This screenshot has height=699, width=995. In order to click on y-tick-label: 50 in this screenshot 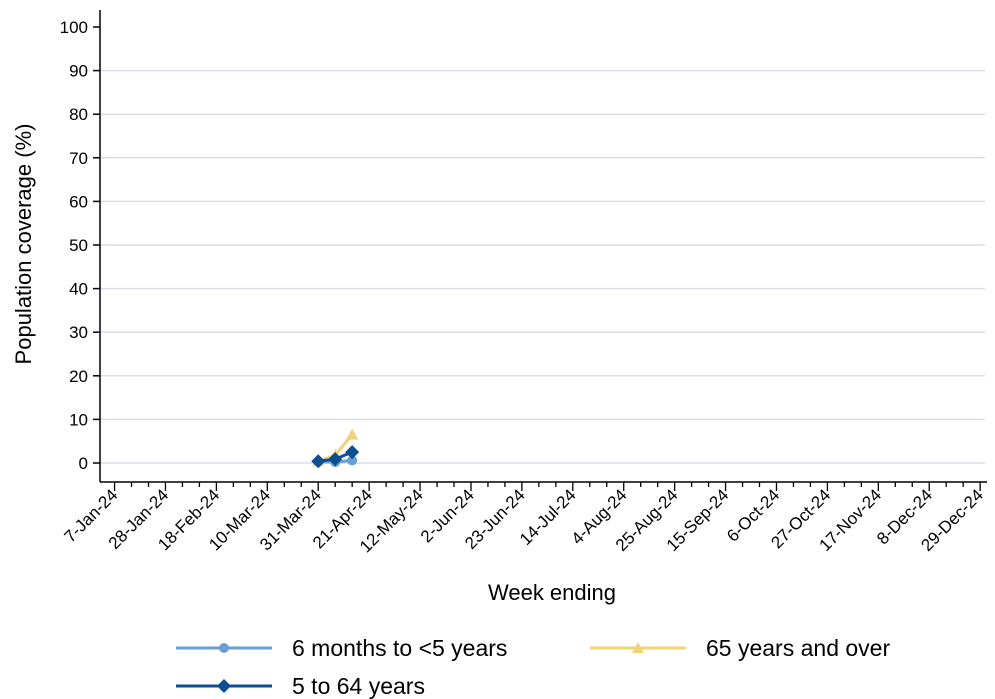, I will do `click(78, 245)`.